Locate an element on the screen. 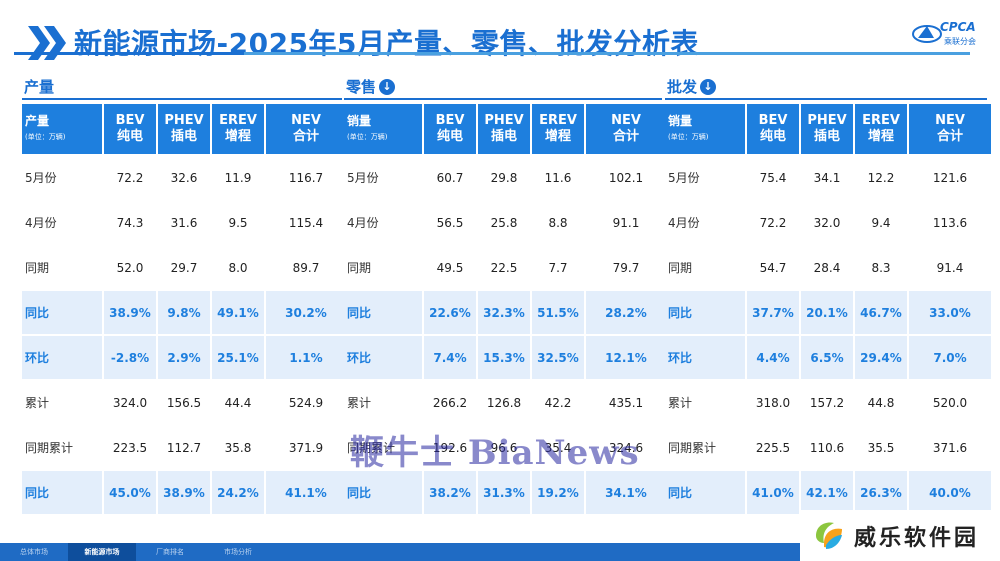 Image resolution: width=1000 pixels, height=561 pixels. table-cell: 26.3% is located at coordinates (881, 492).